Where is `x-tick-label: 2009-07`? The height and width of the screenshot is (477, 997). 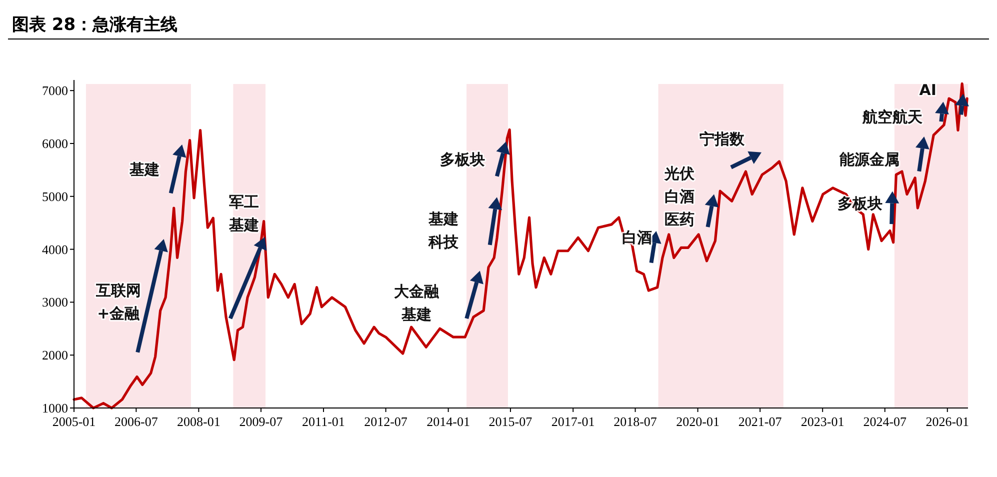
x-tick-label: 2009-07 is located at coordinates (261, 421).